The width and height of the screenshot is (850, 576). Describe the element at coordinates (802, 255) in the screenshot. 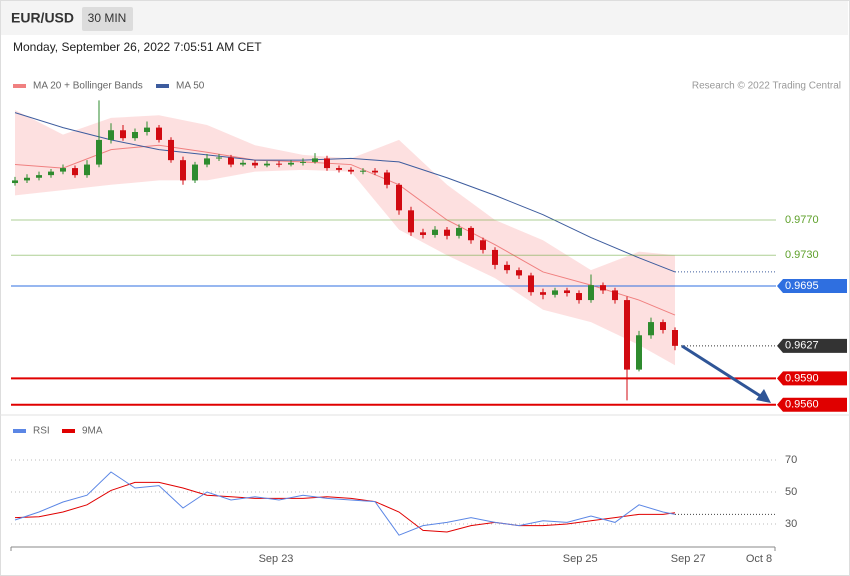

I see `level-label: 0.9730` at that location.